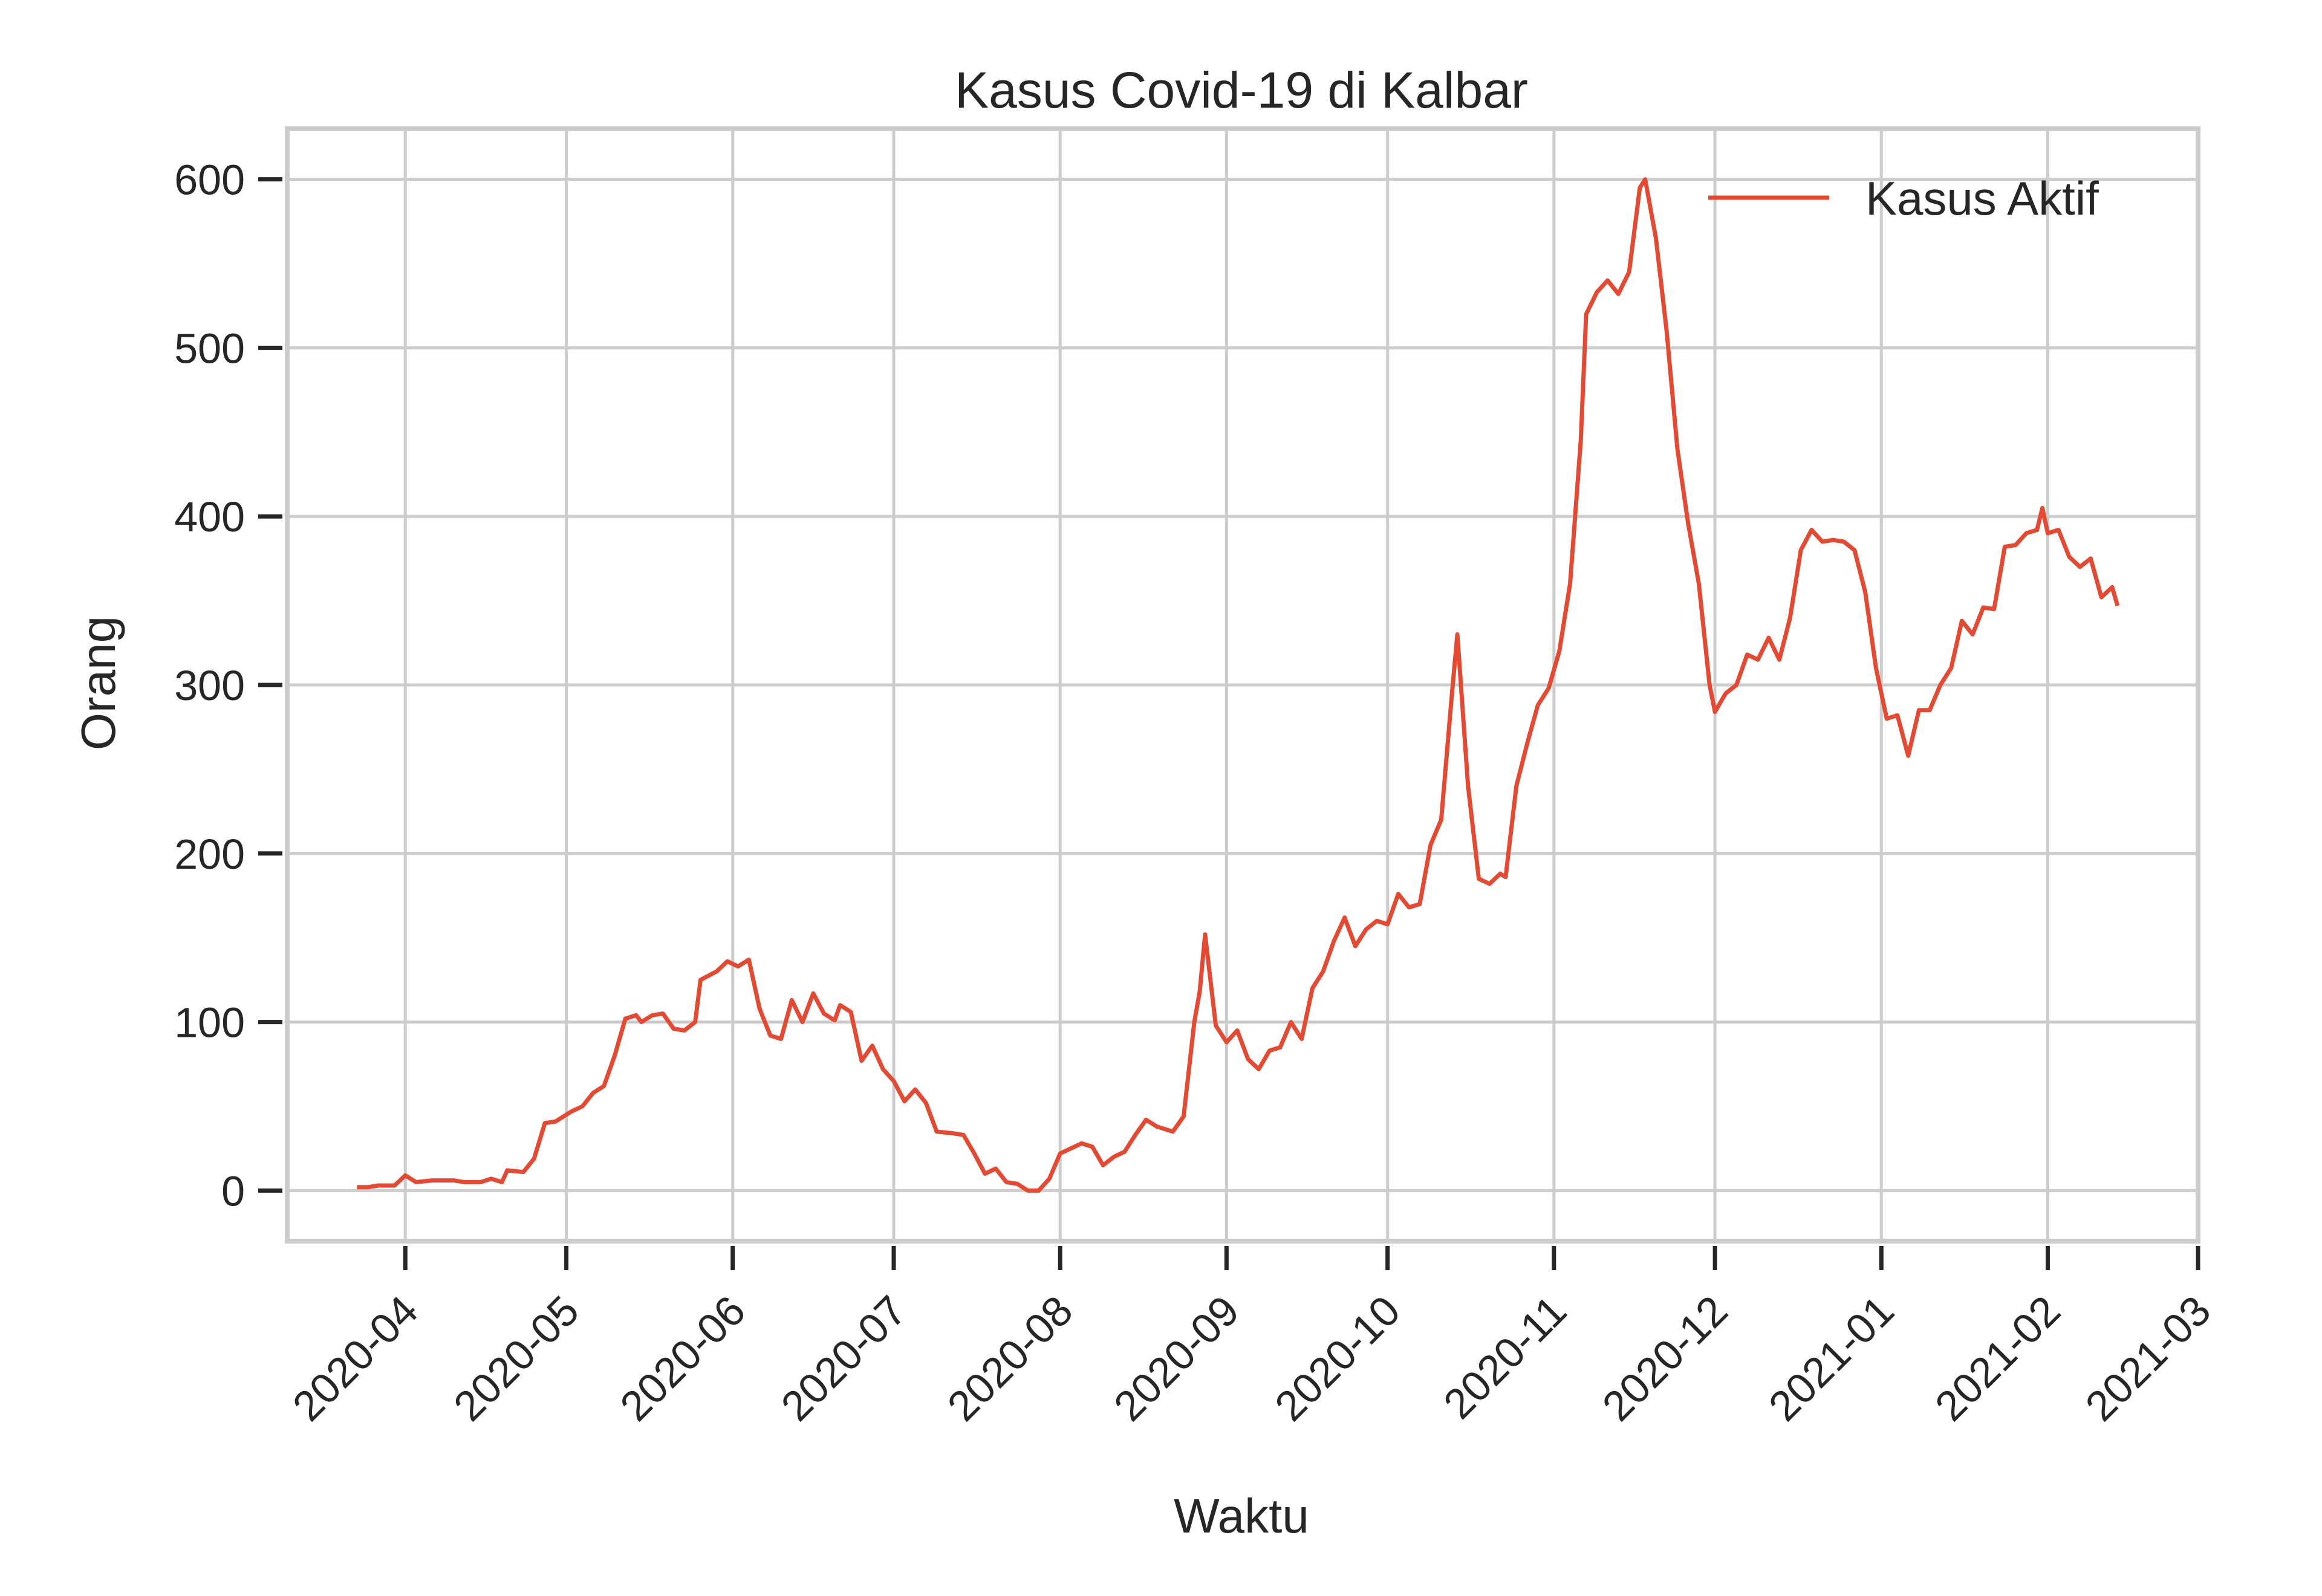 The image size is (2322, 1596). I want to click on y-axis-ticks: 0 100 200 300 400 500 600, so click(228, 686).